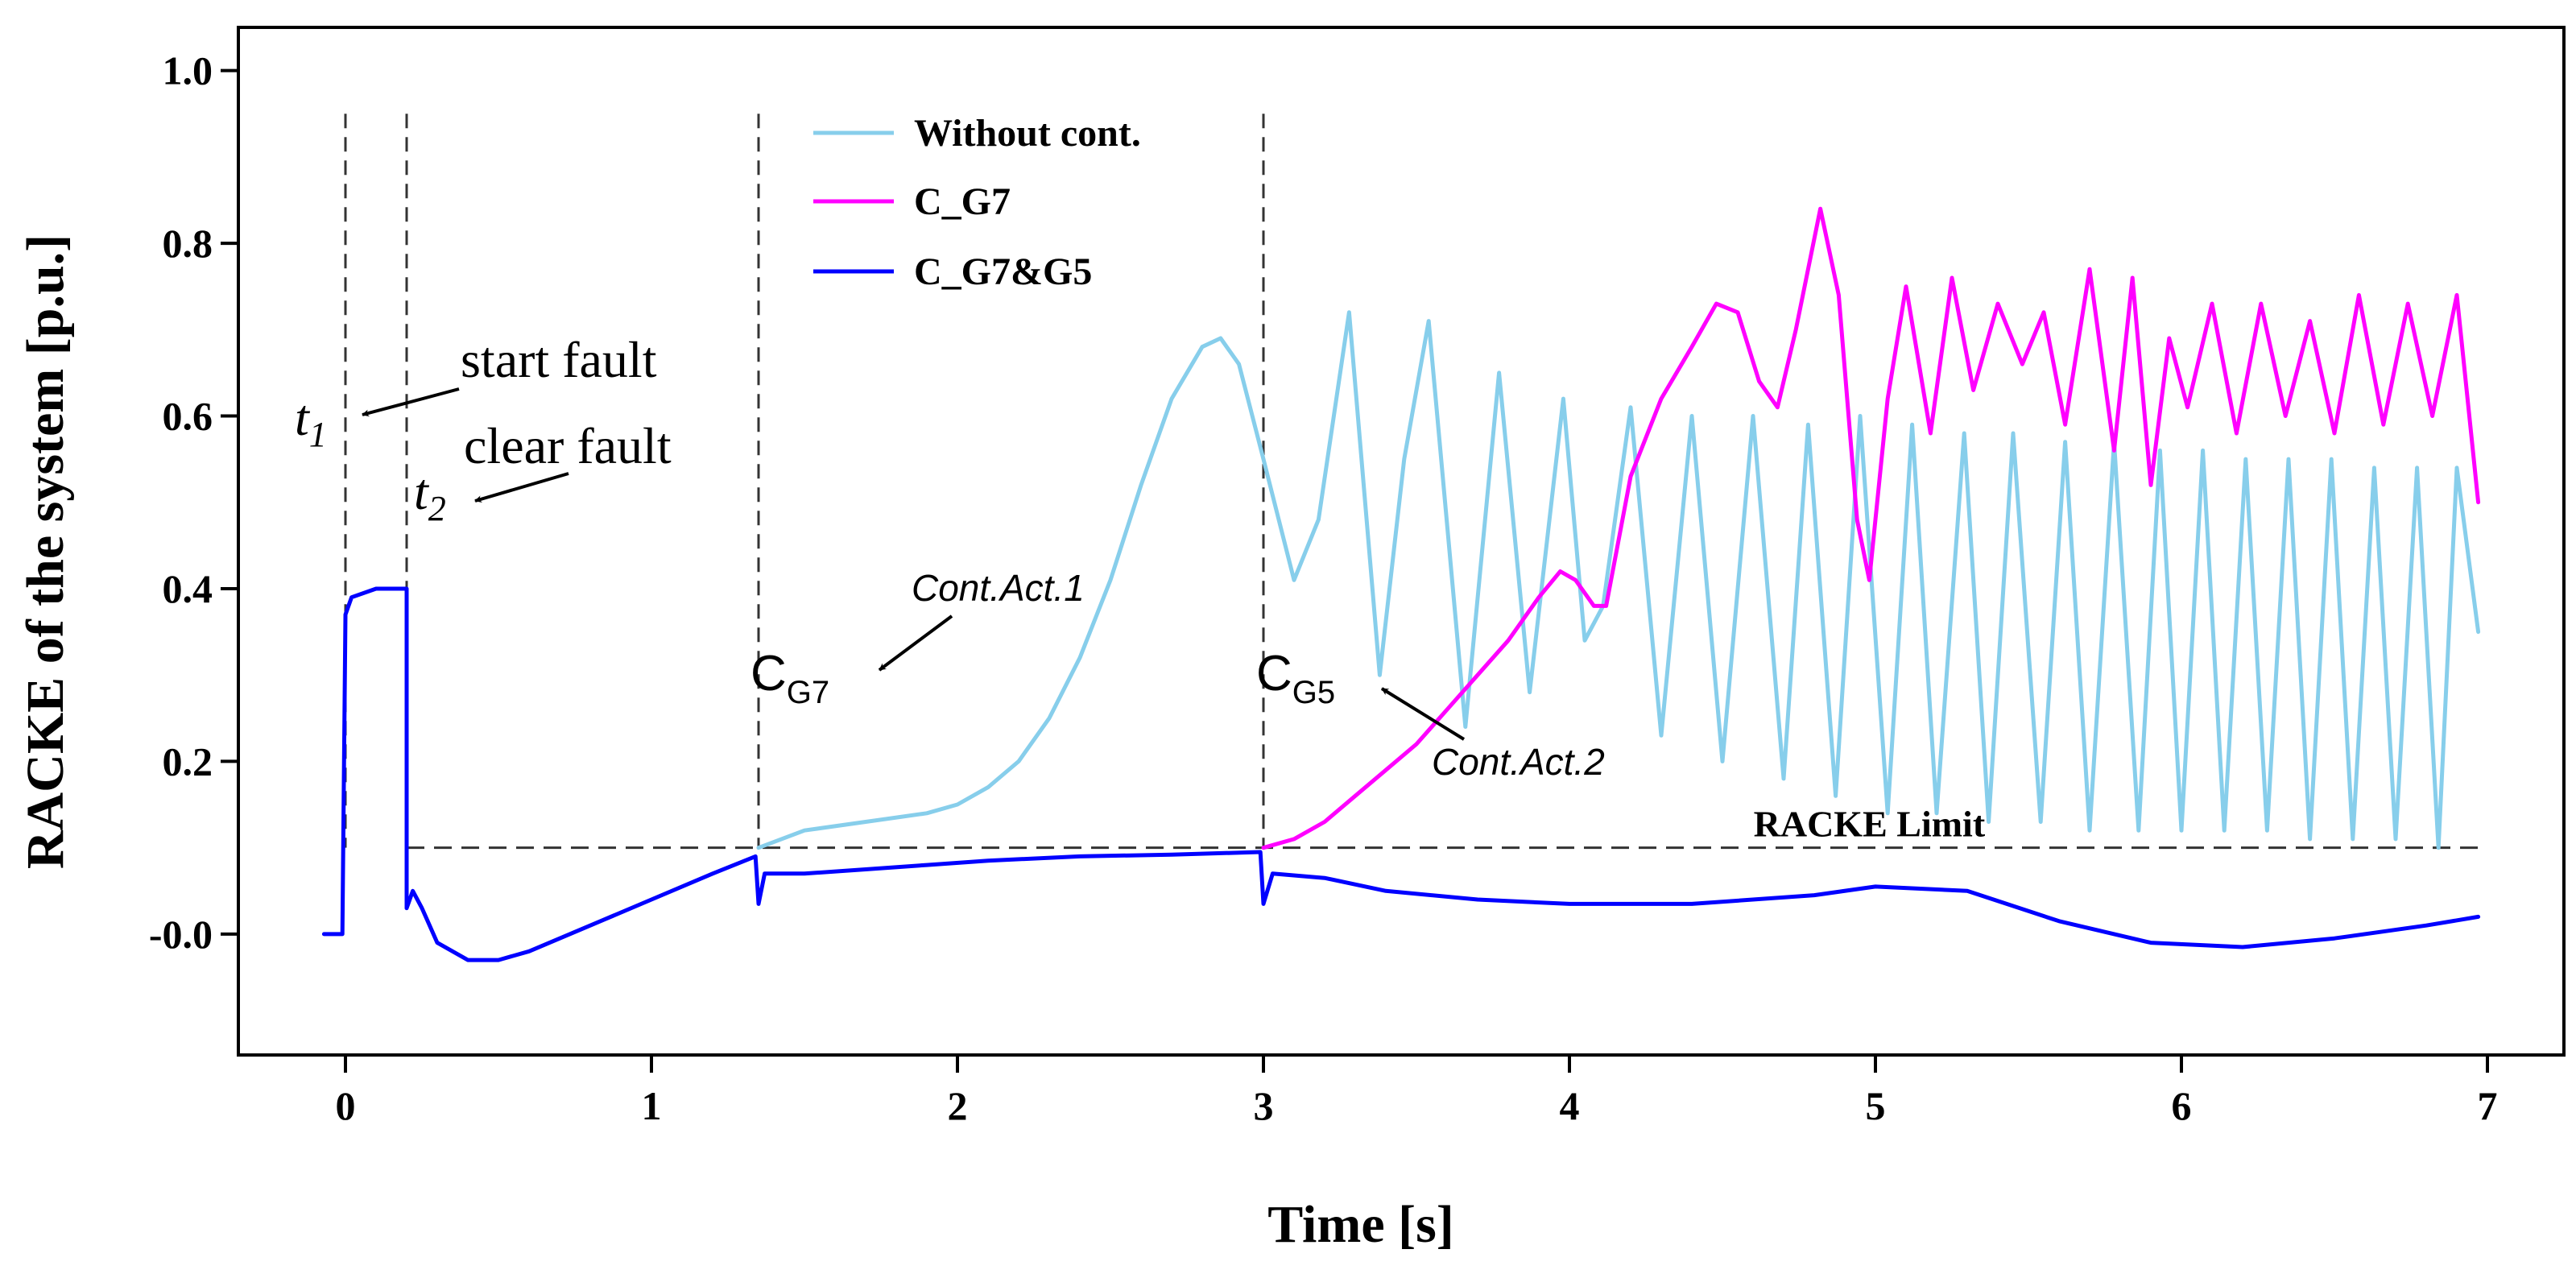  I want to click on x-tick-label-0: 0, so click(346, 1105).